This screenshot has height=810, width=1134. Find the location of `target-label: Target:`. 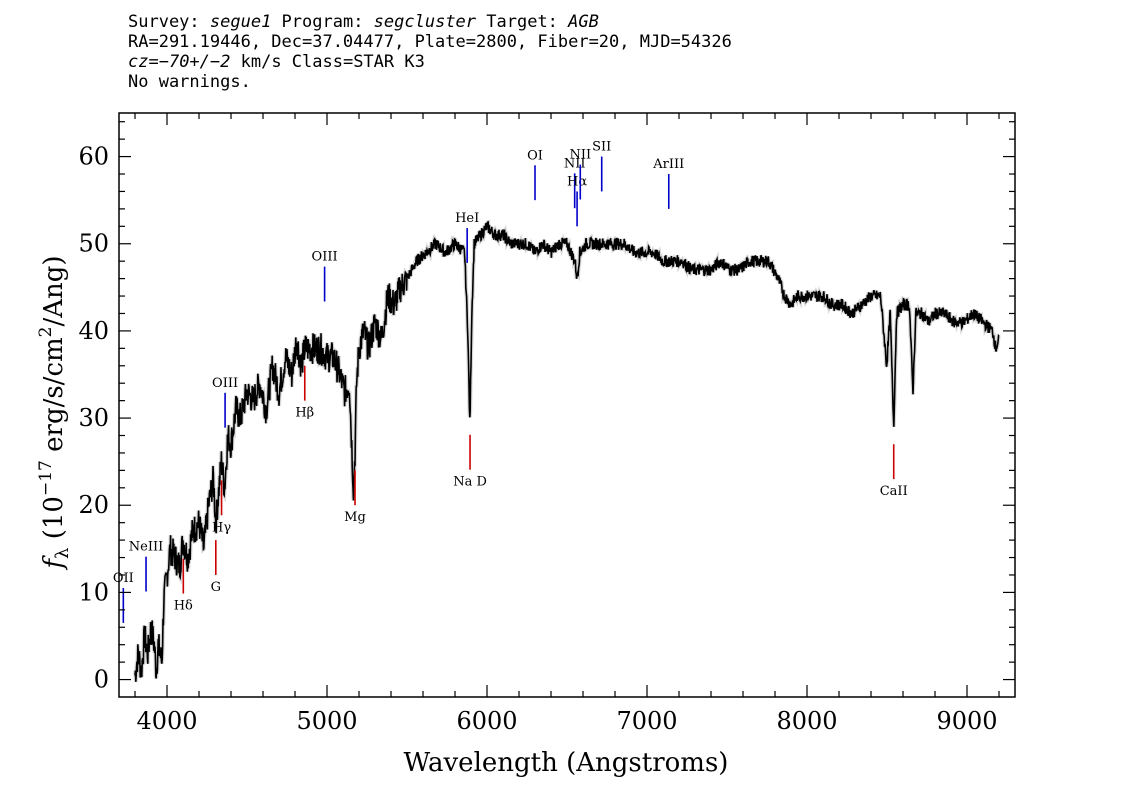

target-label: Target: is located at coordinates (522, 22).